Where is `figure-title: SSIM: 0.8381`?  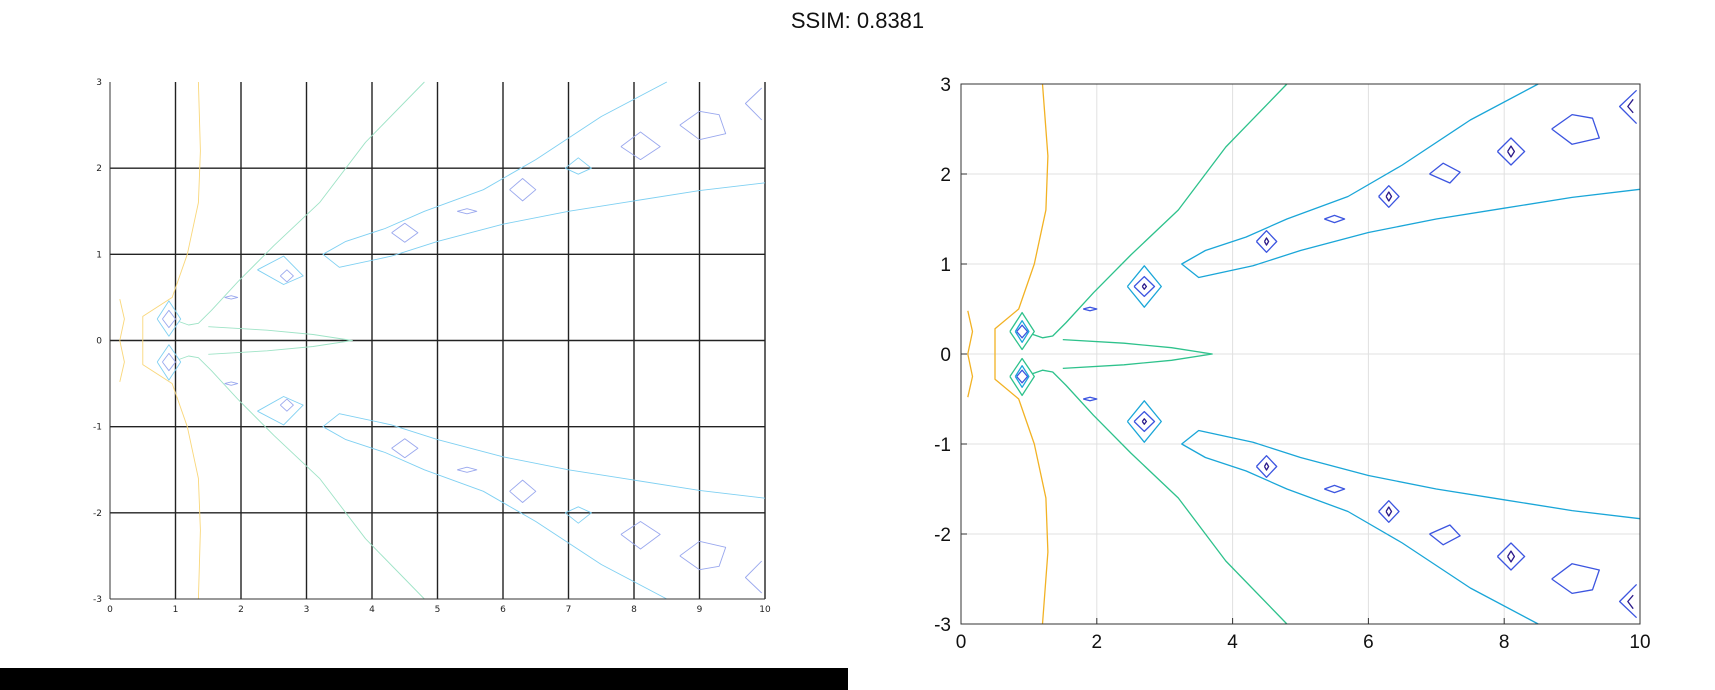 figure-title: SSIM: 0.8381 is located at coordinates (857, 20).